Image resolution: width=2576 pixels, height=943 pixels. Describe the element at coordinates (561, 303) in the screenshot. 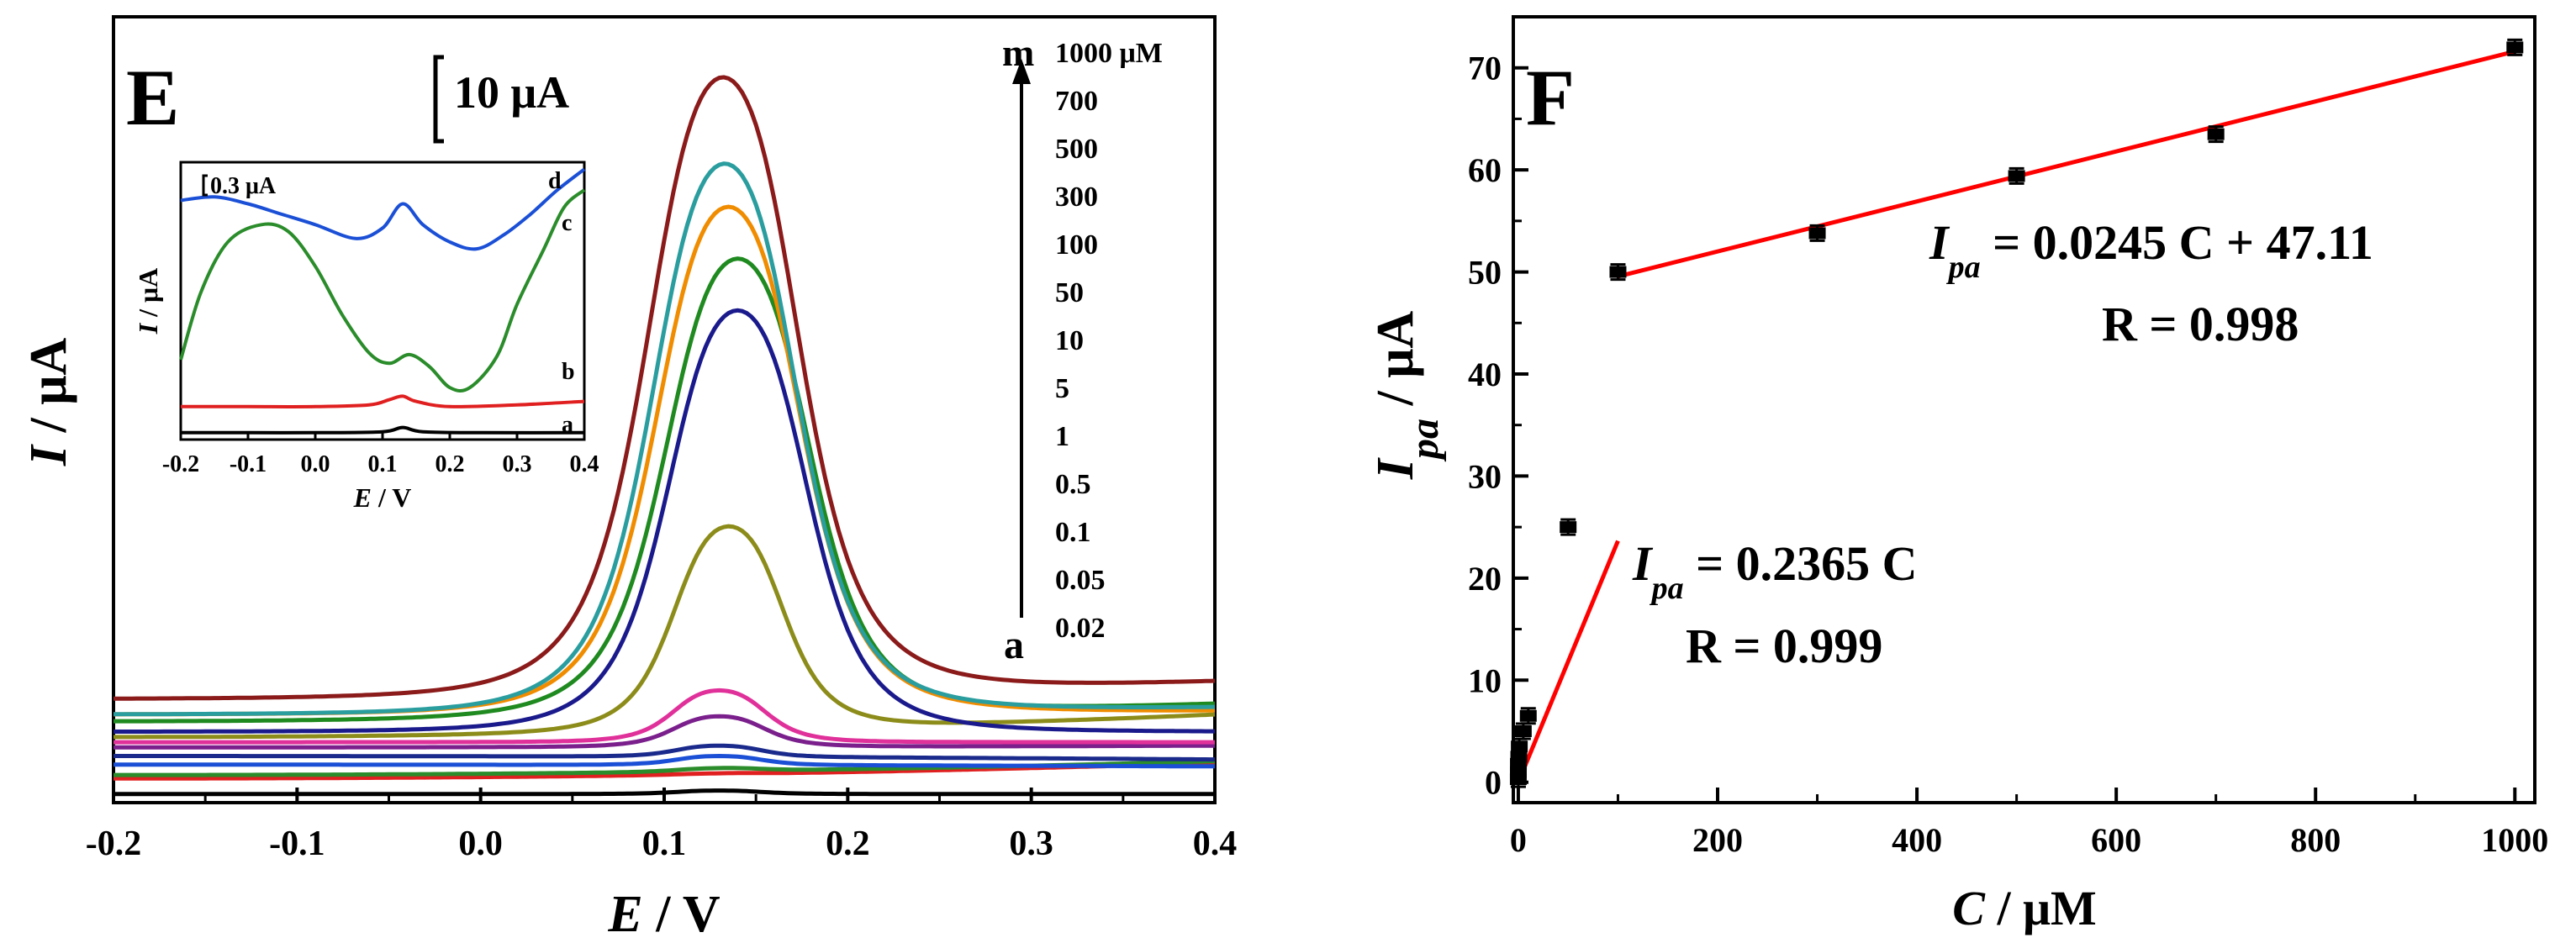

I see `inset-curve-labels: dc b a` at that location.